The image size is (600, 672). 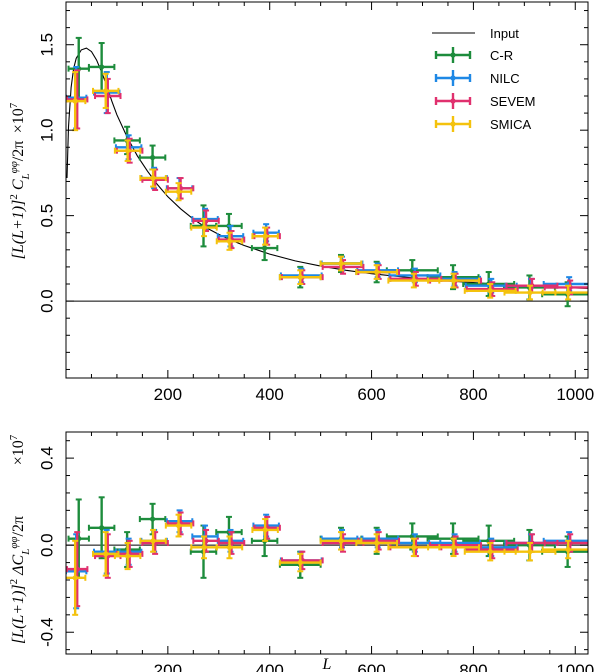 What do you see at coordinates (453, 124) in the screenshot?
I see `legend-marker-smica` at bounding box center [453, 124].